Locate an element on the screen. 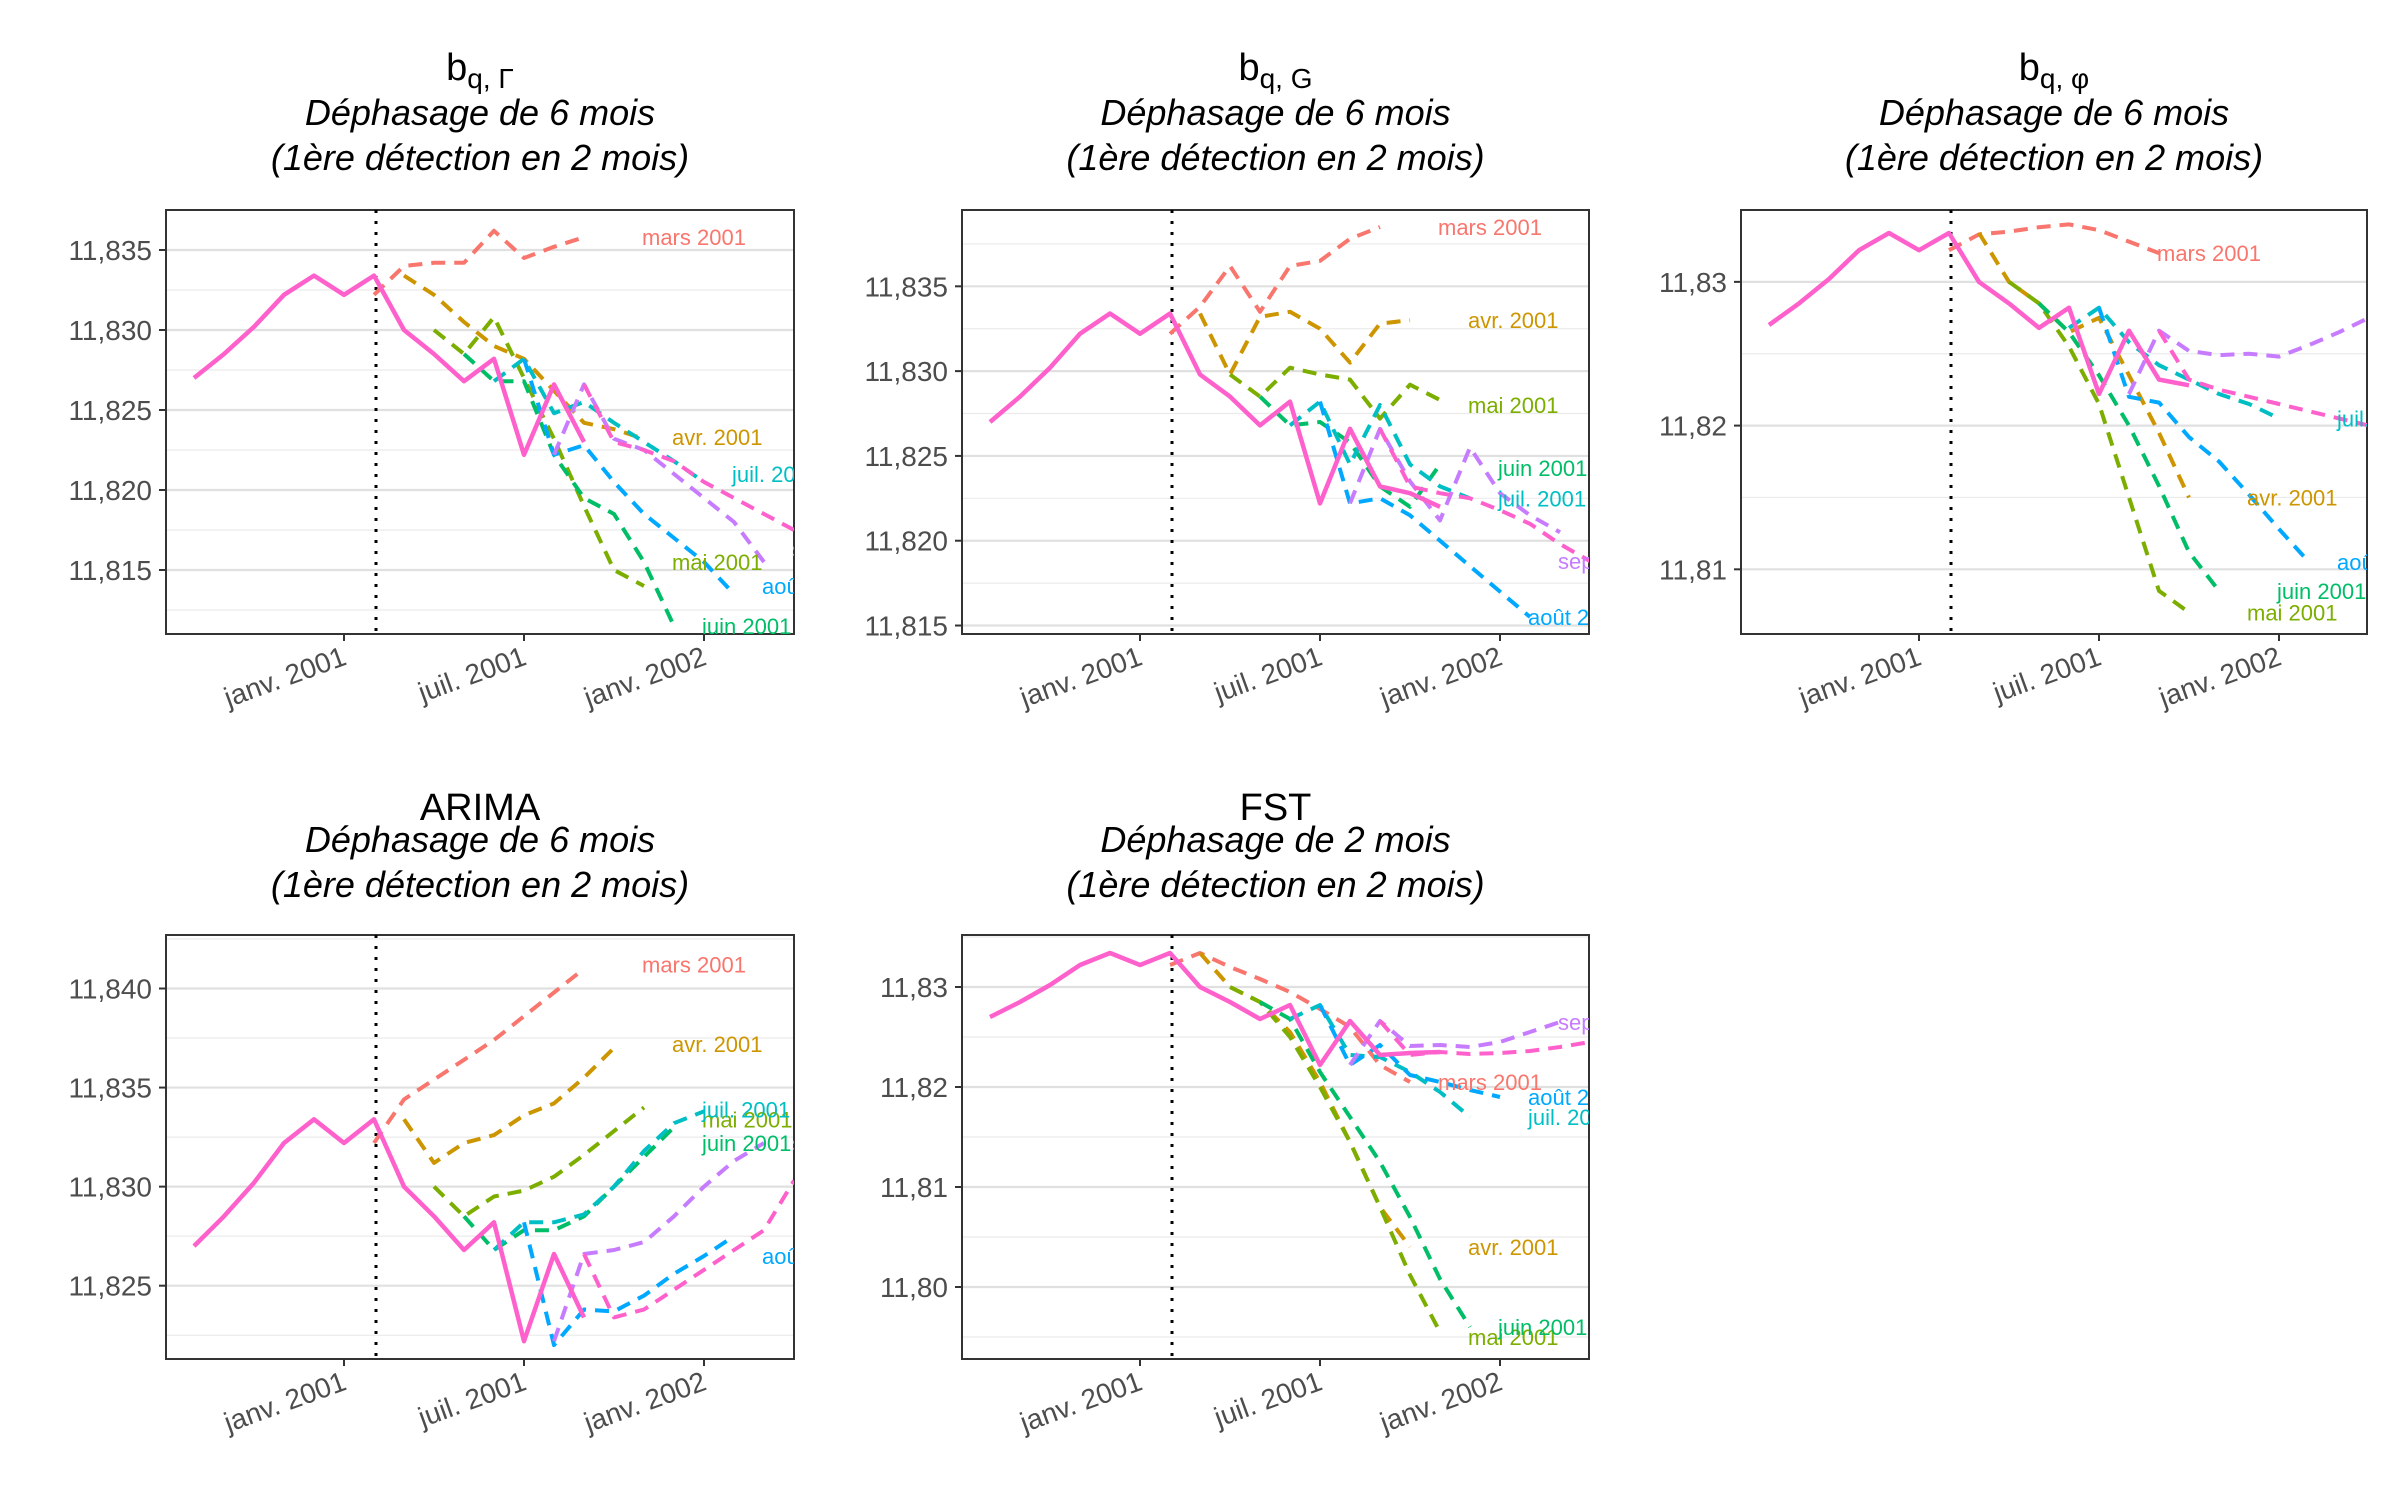 The height and width of the screenshot is (1500, 2400). panel-title: bq, φ is located at coordinates (2054, 70).